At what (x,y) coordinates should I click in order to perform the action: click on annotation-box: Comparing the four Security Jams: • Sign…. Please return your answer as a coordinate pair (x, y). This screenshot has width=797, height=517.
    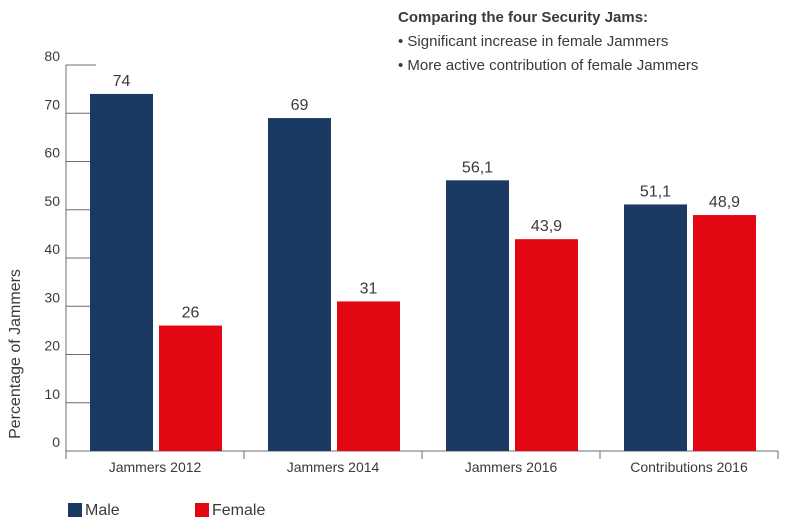
    Looking at the image, I should click on (548, 41).